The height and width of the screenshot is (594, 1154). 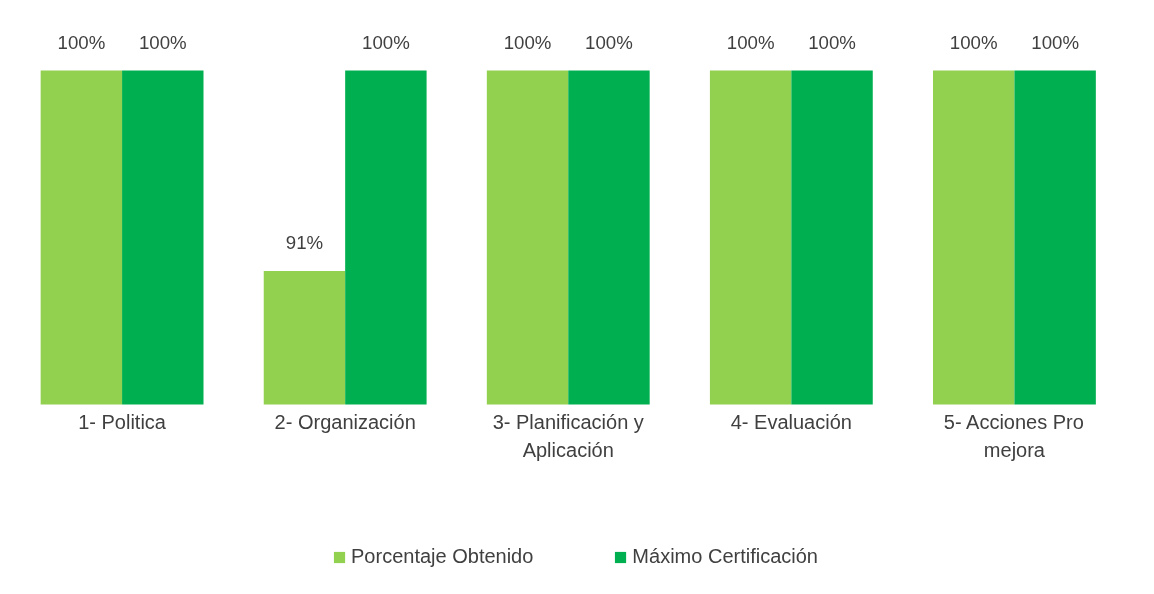 I want to click on data-label: 91%, so click(x=304, y=242).